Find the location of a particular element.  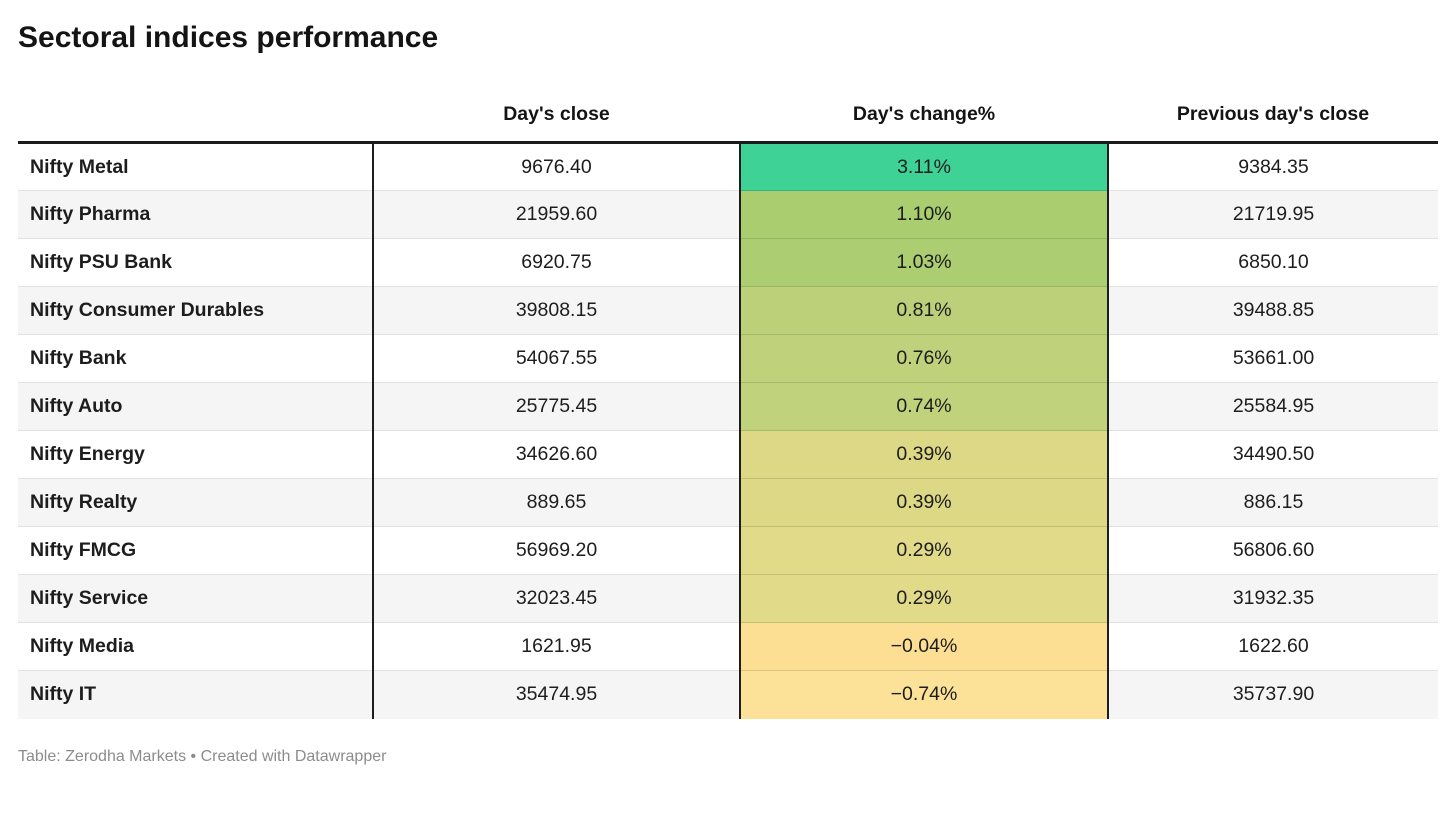

row-label: Nifty Energy is located at coordinates (196, 454).